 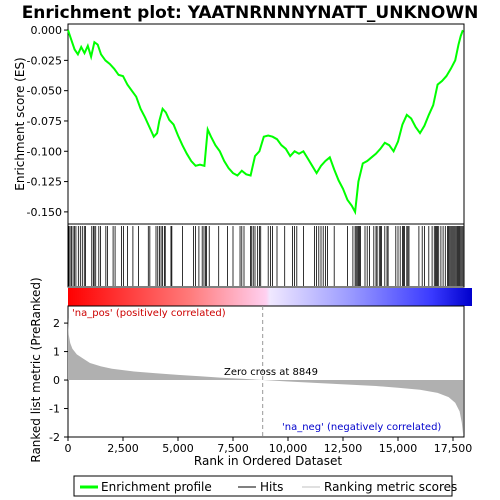 What do you see at coordinates (68, 448) in the screenshot?
I see `x-tick-label: 0` at bounding box center [68, 448].